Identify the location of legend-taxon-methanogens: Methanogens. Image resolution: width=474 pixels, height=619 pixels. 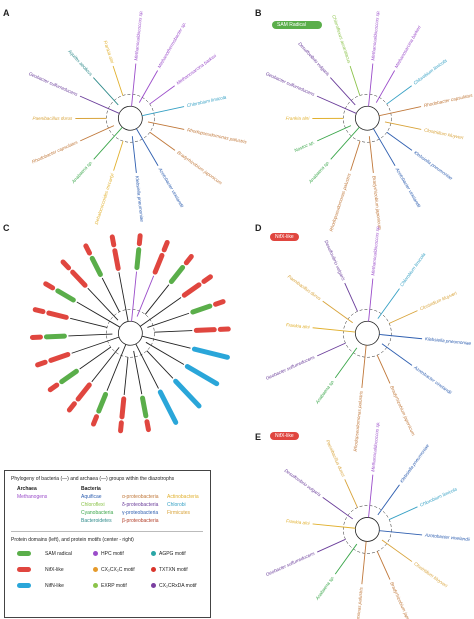
(32, 497).